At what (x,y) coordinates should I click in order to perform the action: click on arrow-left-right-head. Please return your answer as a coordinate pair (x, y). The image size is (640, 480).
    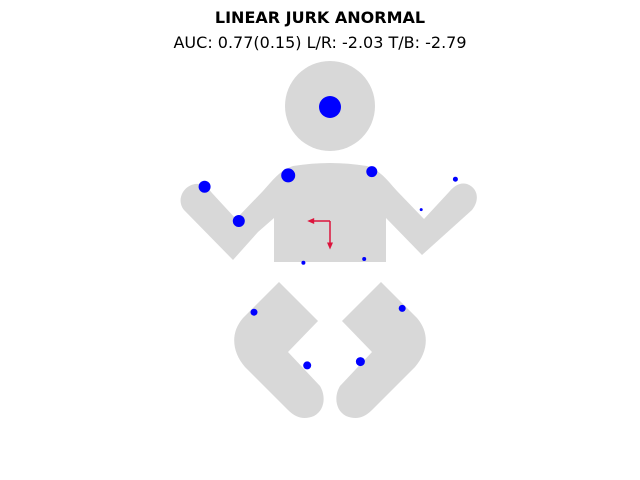
    Looking at the image, I should click on (311, 221).